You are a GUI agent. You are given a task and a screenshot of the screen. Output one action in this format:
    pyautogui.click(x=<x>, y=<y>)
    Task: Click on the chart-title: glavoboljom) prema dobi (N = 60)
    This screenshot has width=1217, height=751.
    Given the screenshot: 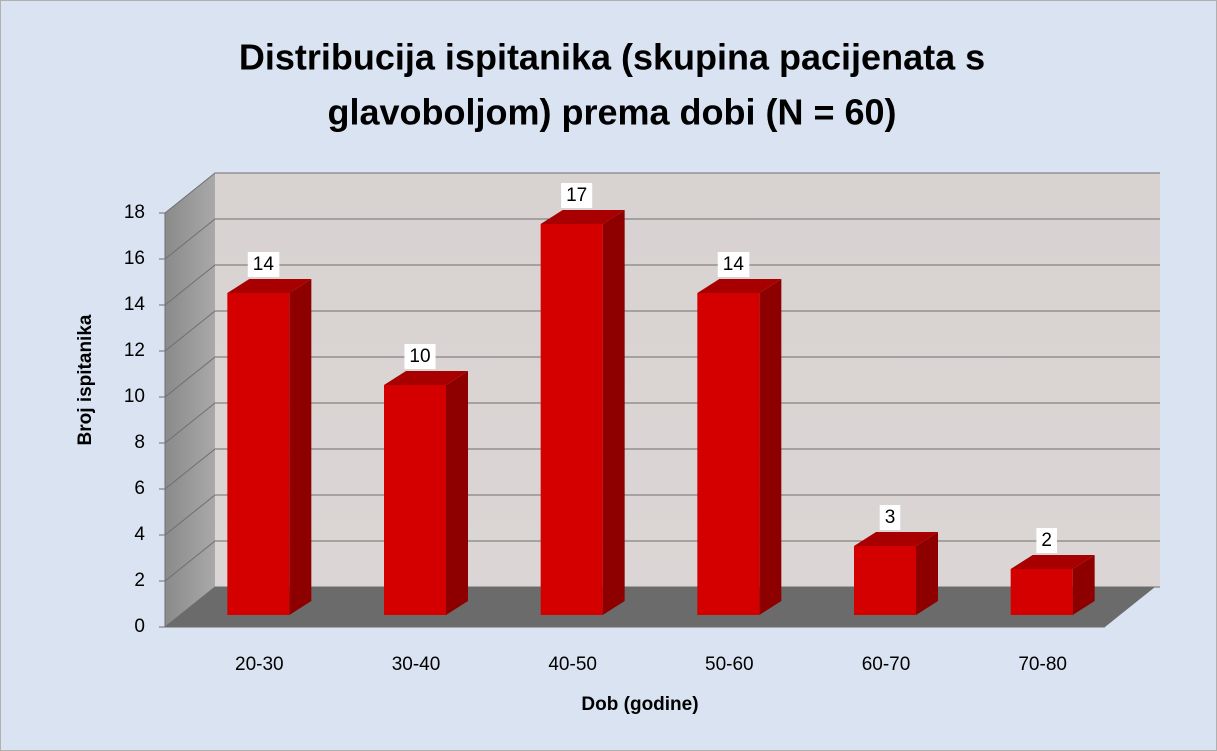 What is the action you would take?
    pyautogui.click(x=611, y=112)
    